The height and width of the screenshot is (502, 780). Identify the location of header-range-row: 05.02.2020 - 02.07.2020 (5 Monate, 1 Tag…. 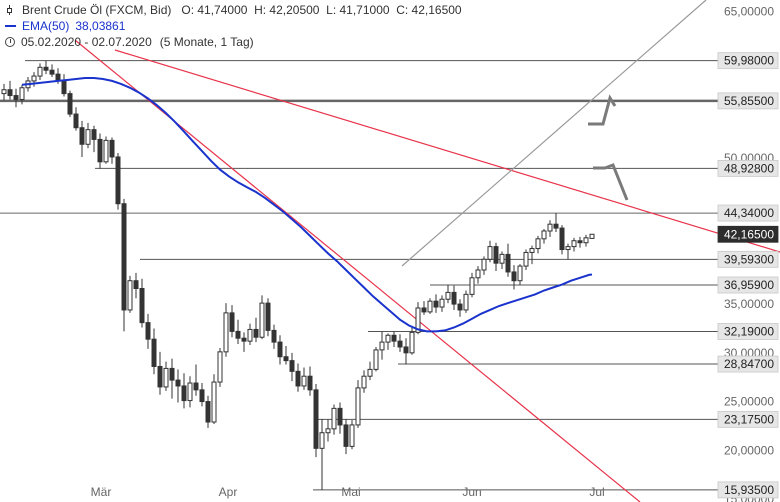
(231, 42).